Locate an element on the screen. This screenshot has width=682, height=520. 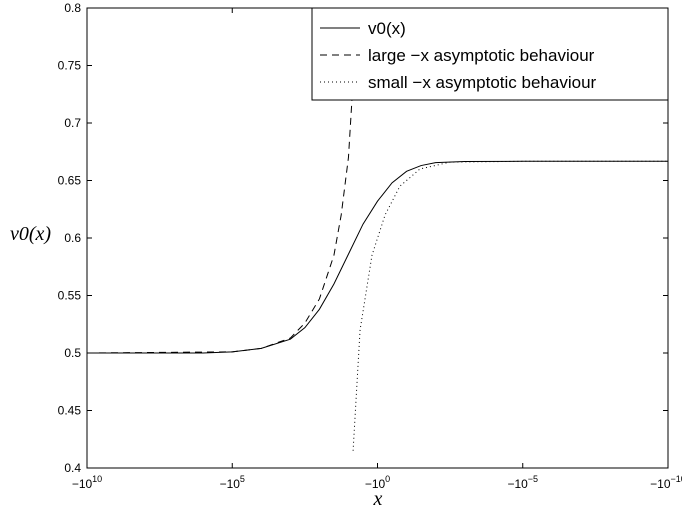
y-axis-label: v0(x) is located at coordinates (30, 234).